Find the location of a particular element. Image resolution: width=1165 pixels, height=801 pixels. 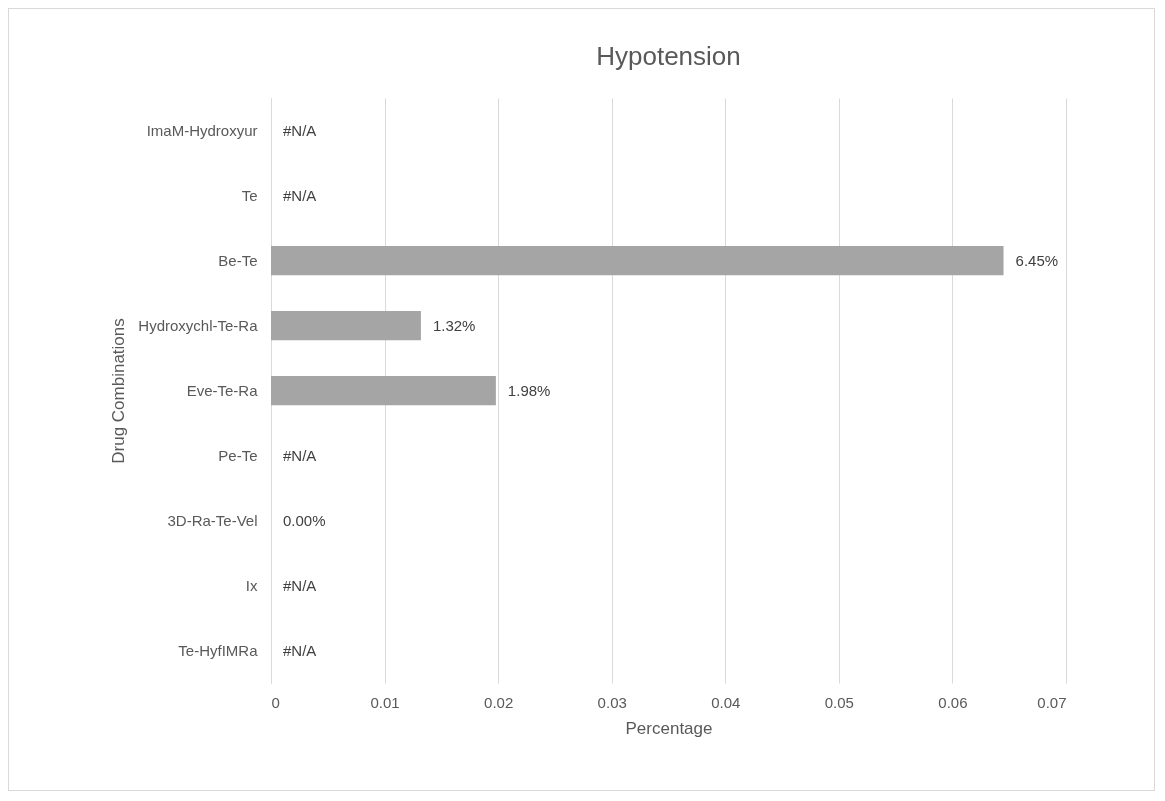

y-tick-label: Pe-Te is located at coordinates (238, 455).